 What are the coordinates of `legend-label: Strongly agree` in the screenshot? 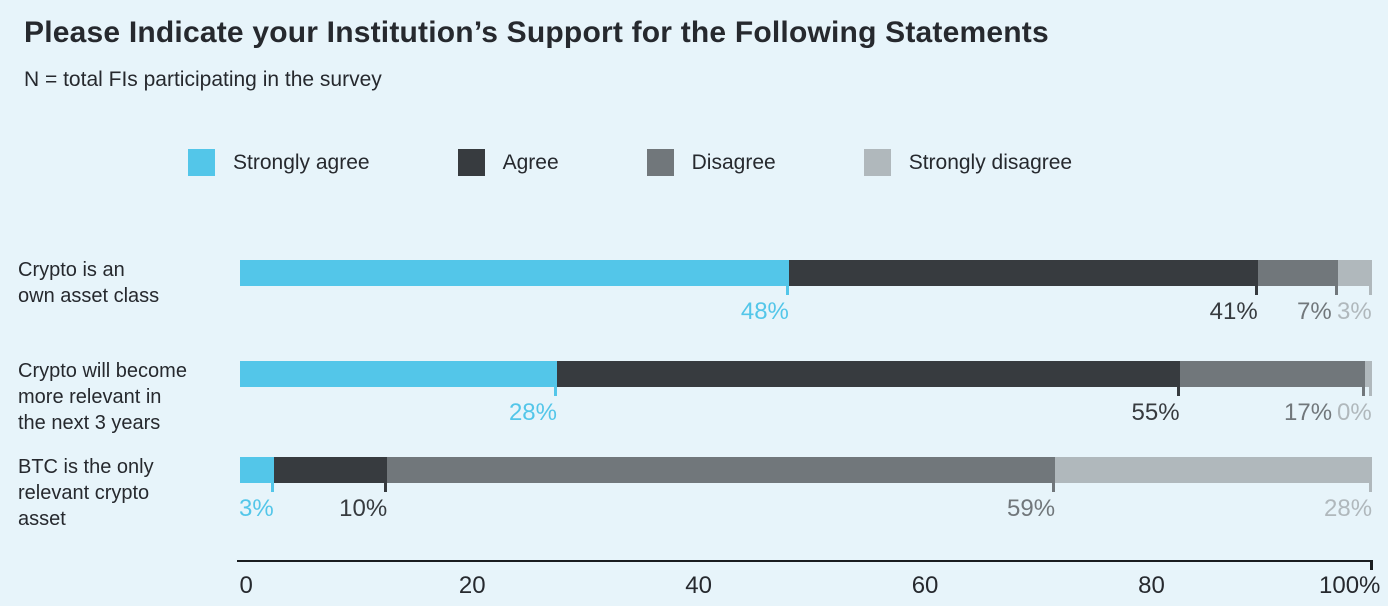 It's located at (301, 162).